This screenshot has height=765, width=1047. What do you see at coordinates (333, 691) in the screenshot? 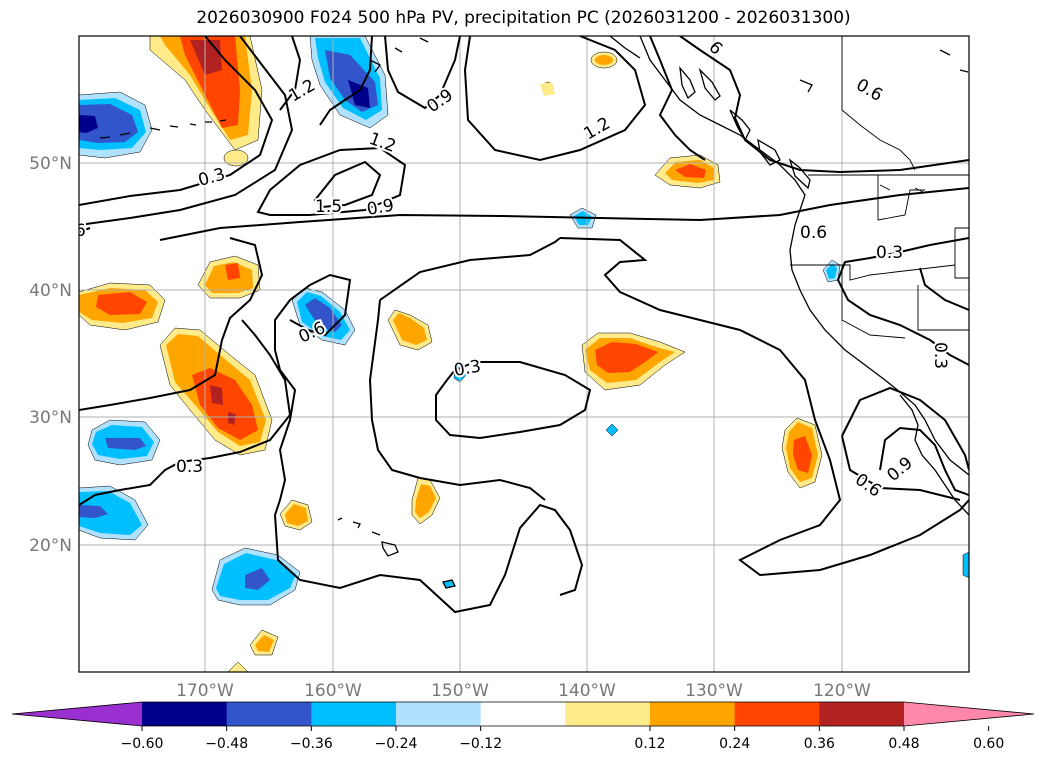
I see `lon-label: 160°W` at bounding box center [333, 691].